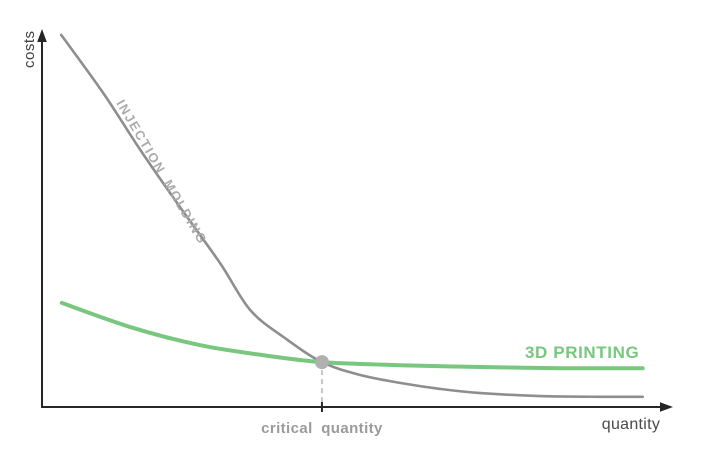  I want to click on y-axis-label: costs, so click(29, 49).